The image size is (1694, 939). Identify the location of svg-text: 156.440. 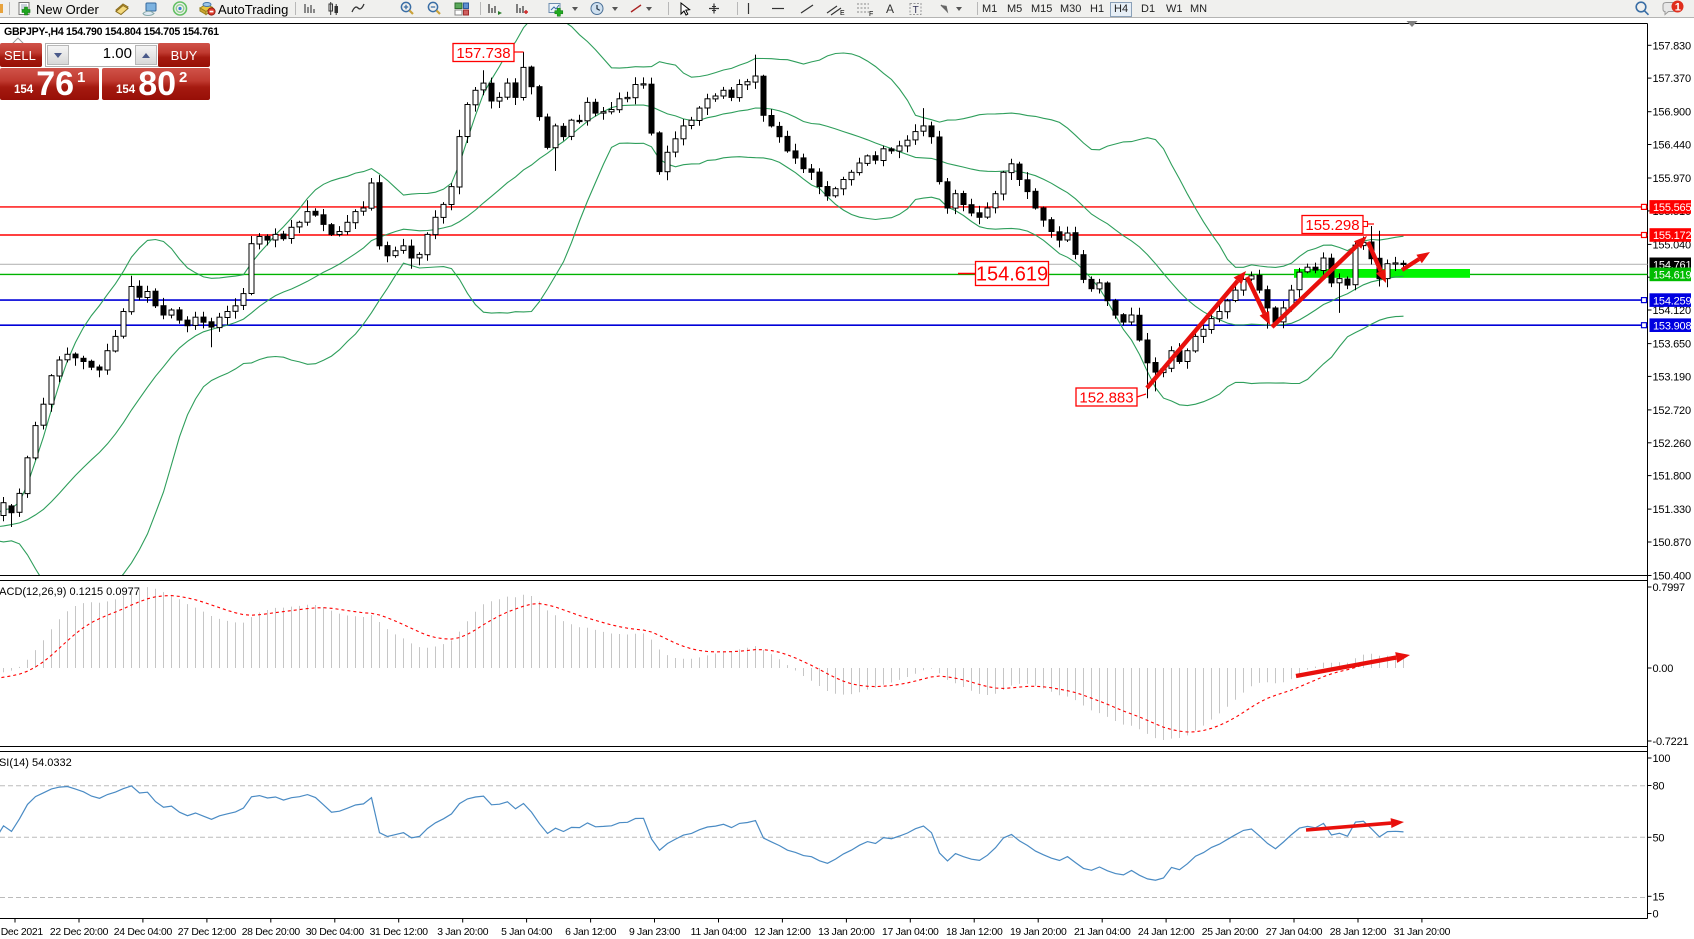
(1672, 146).